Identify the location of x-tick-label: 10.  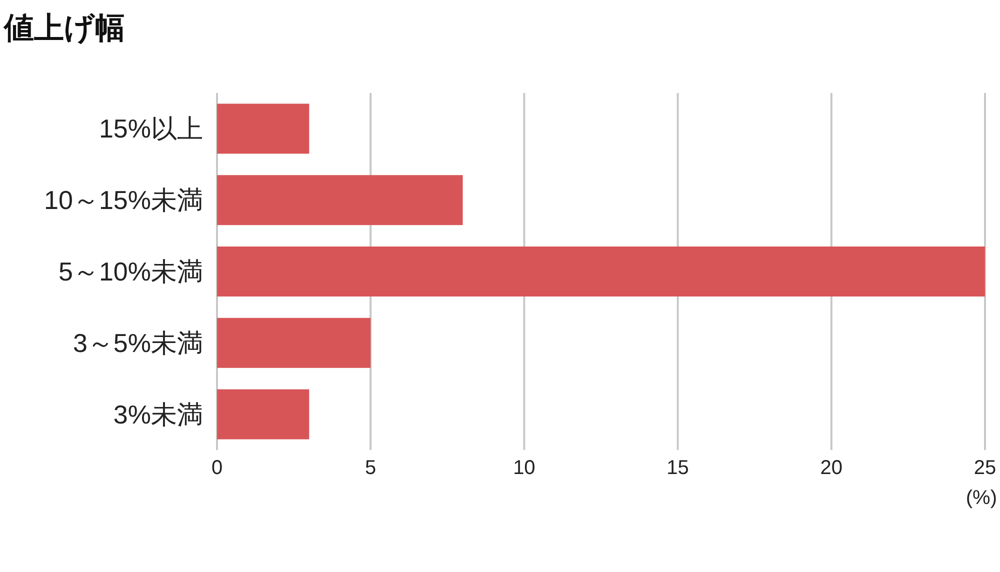
(524, 468).